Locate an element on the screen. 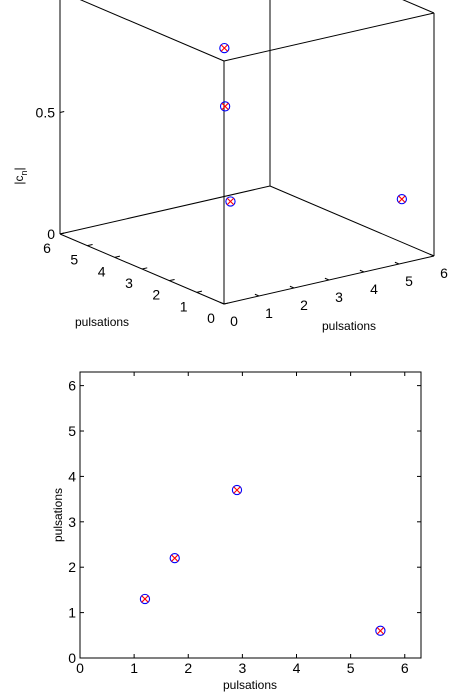  data-points-3d is located at coordinates (313, 124).